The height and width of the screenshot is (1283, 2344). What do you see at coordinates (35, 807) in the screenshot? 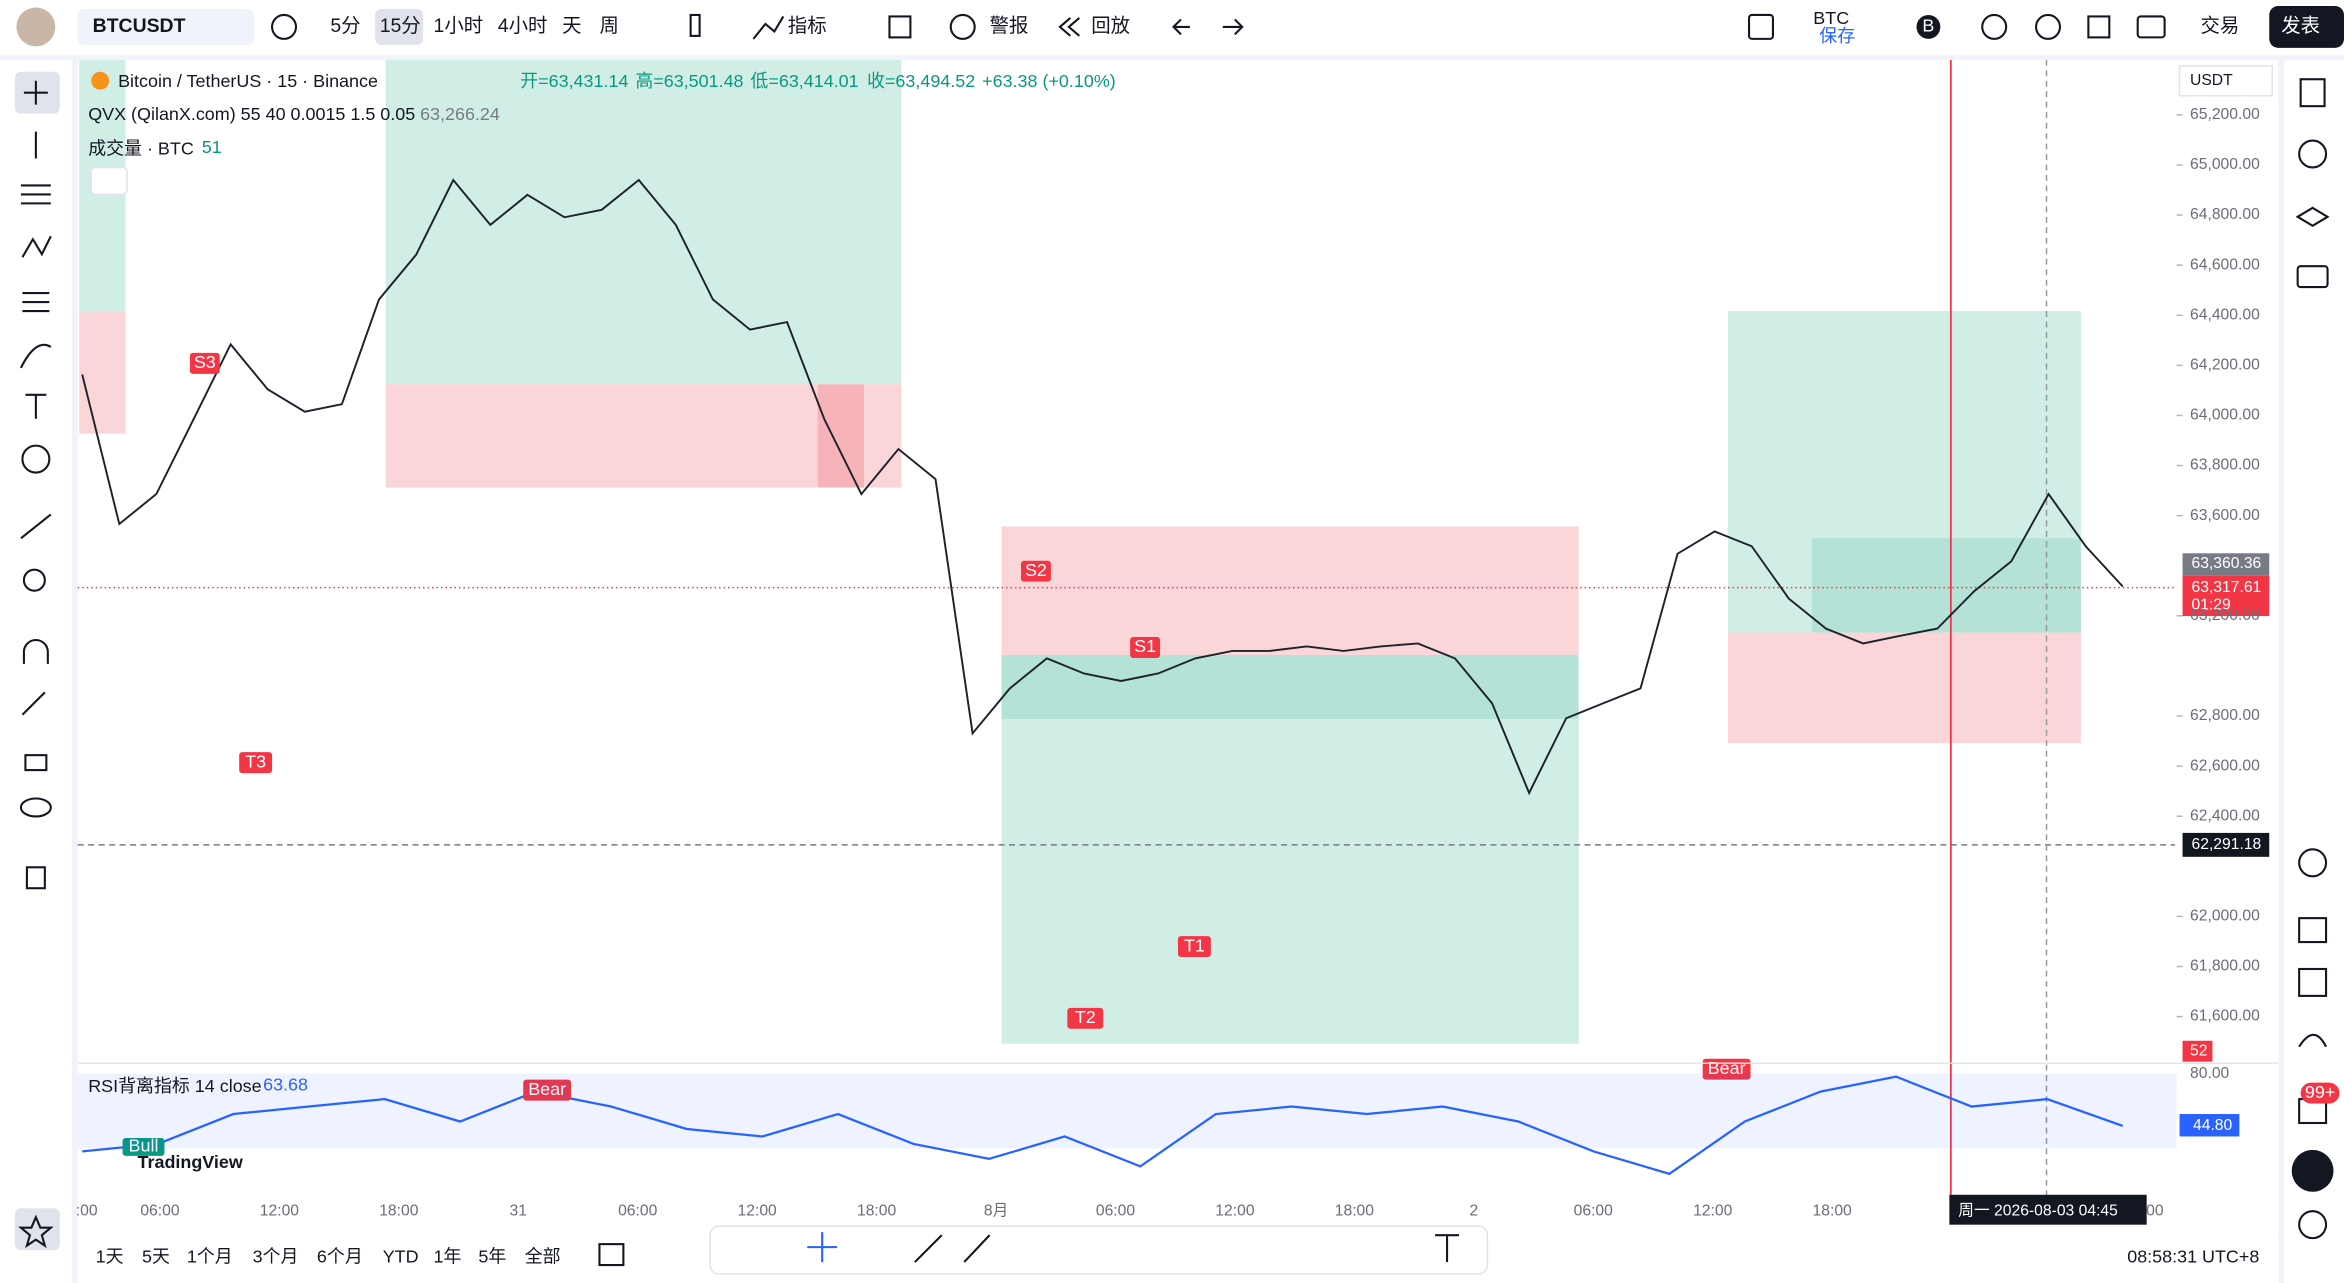
I see `hide-tool` at bounding box center [35, 807].